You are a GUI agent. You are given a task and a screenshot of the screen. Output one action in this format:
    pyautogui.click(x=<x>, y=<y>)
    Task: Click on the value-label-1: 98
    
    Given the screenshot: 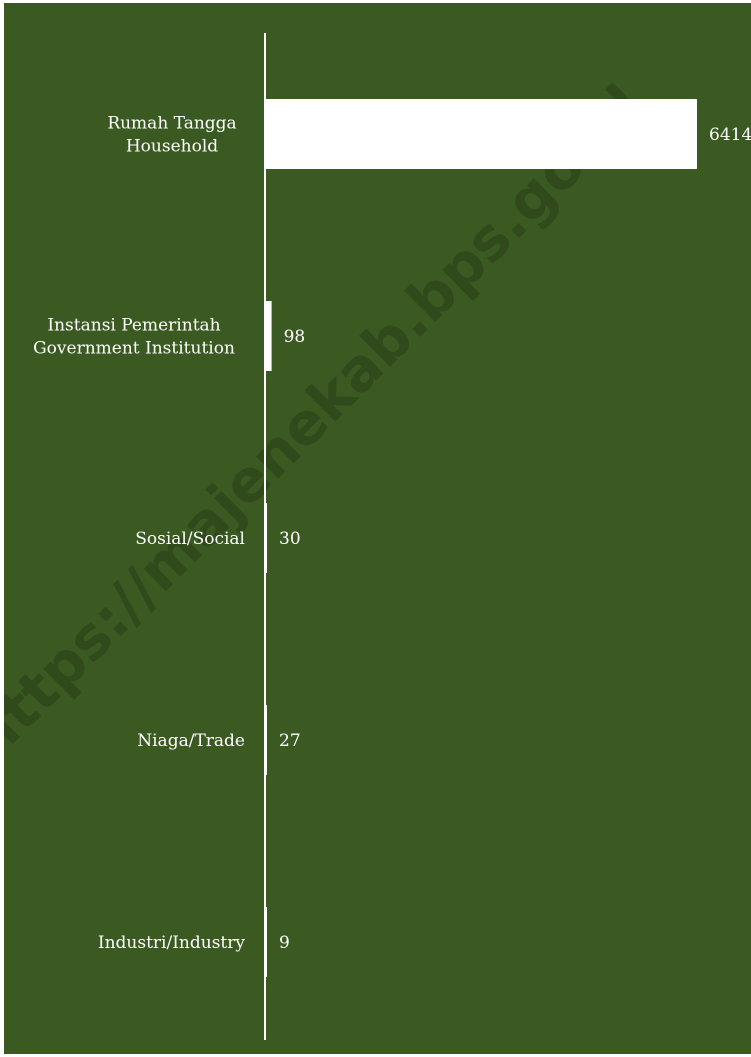 What is the action you would take?
    pyautogui.click(x=295, y=337)
    